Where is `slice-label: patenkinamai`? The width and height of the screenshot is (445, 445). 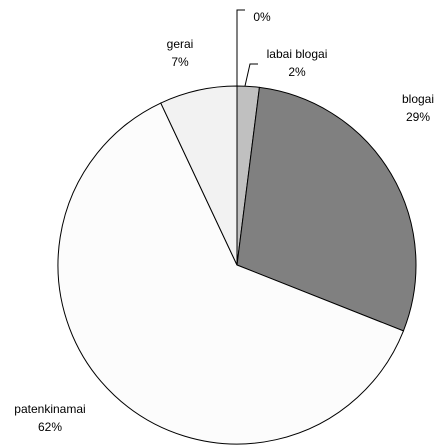
slice-label: patenkinamai is located at coordinates (49, 409).